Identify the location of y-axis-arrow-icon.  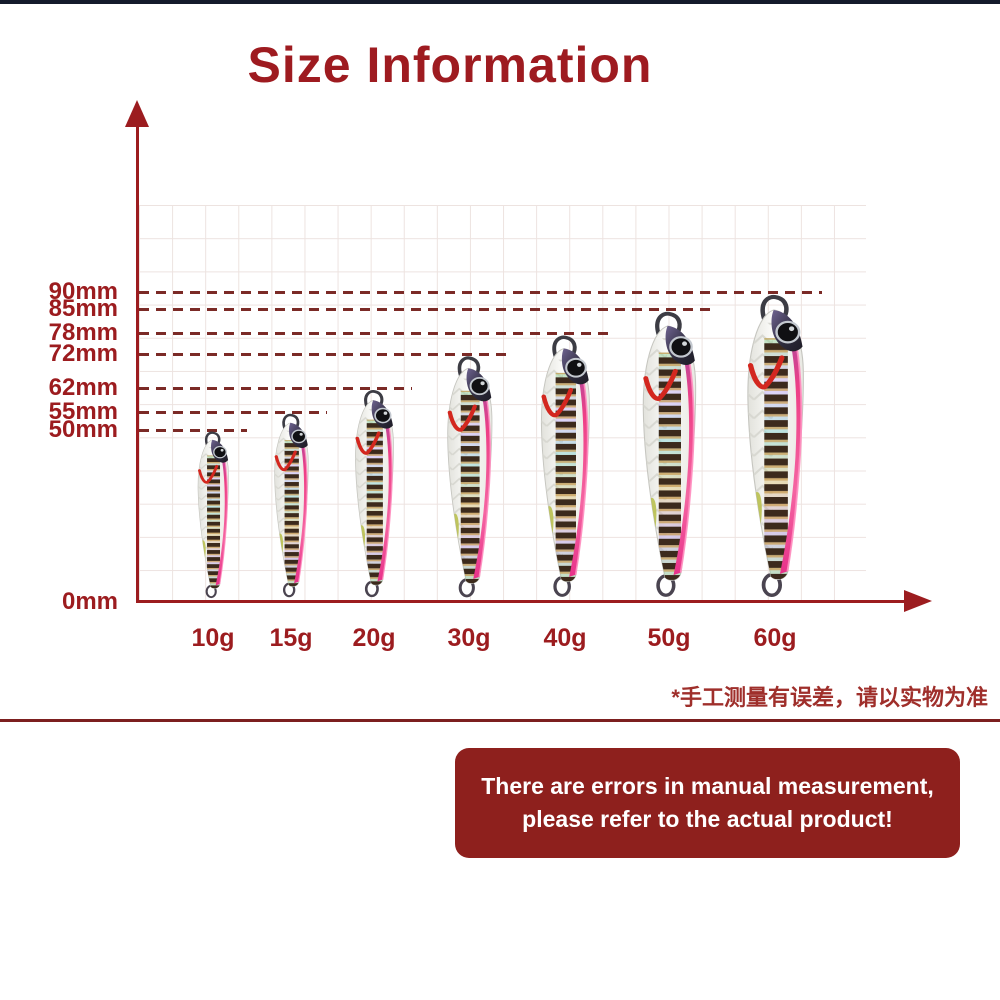
(137, 113).